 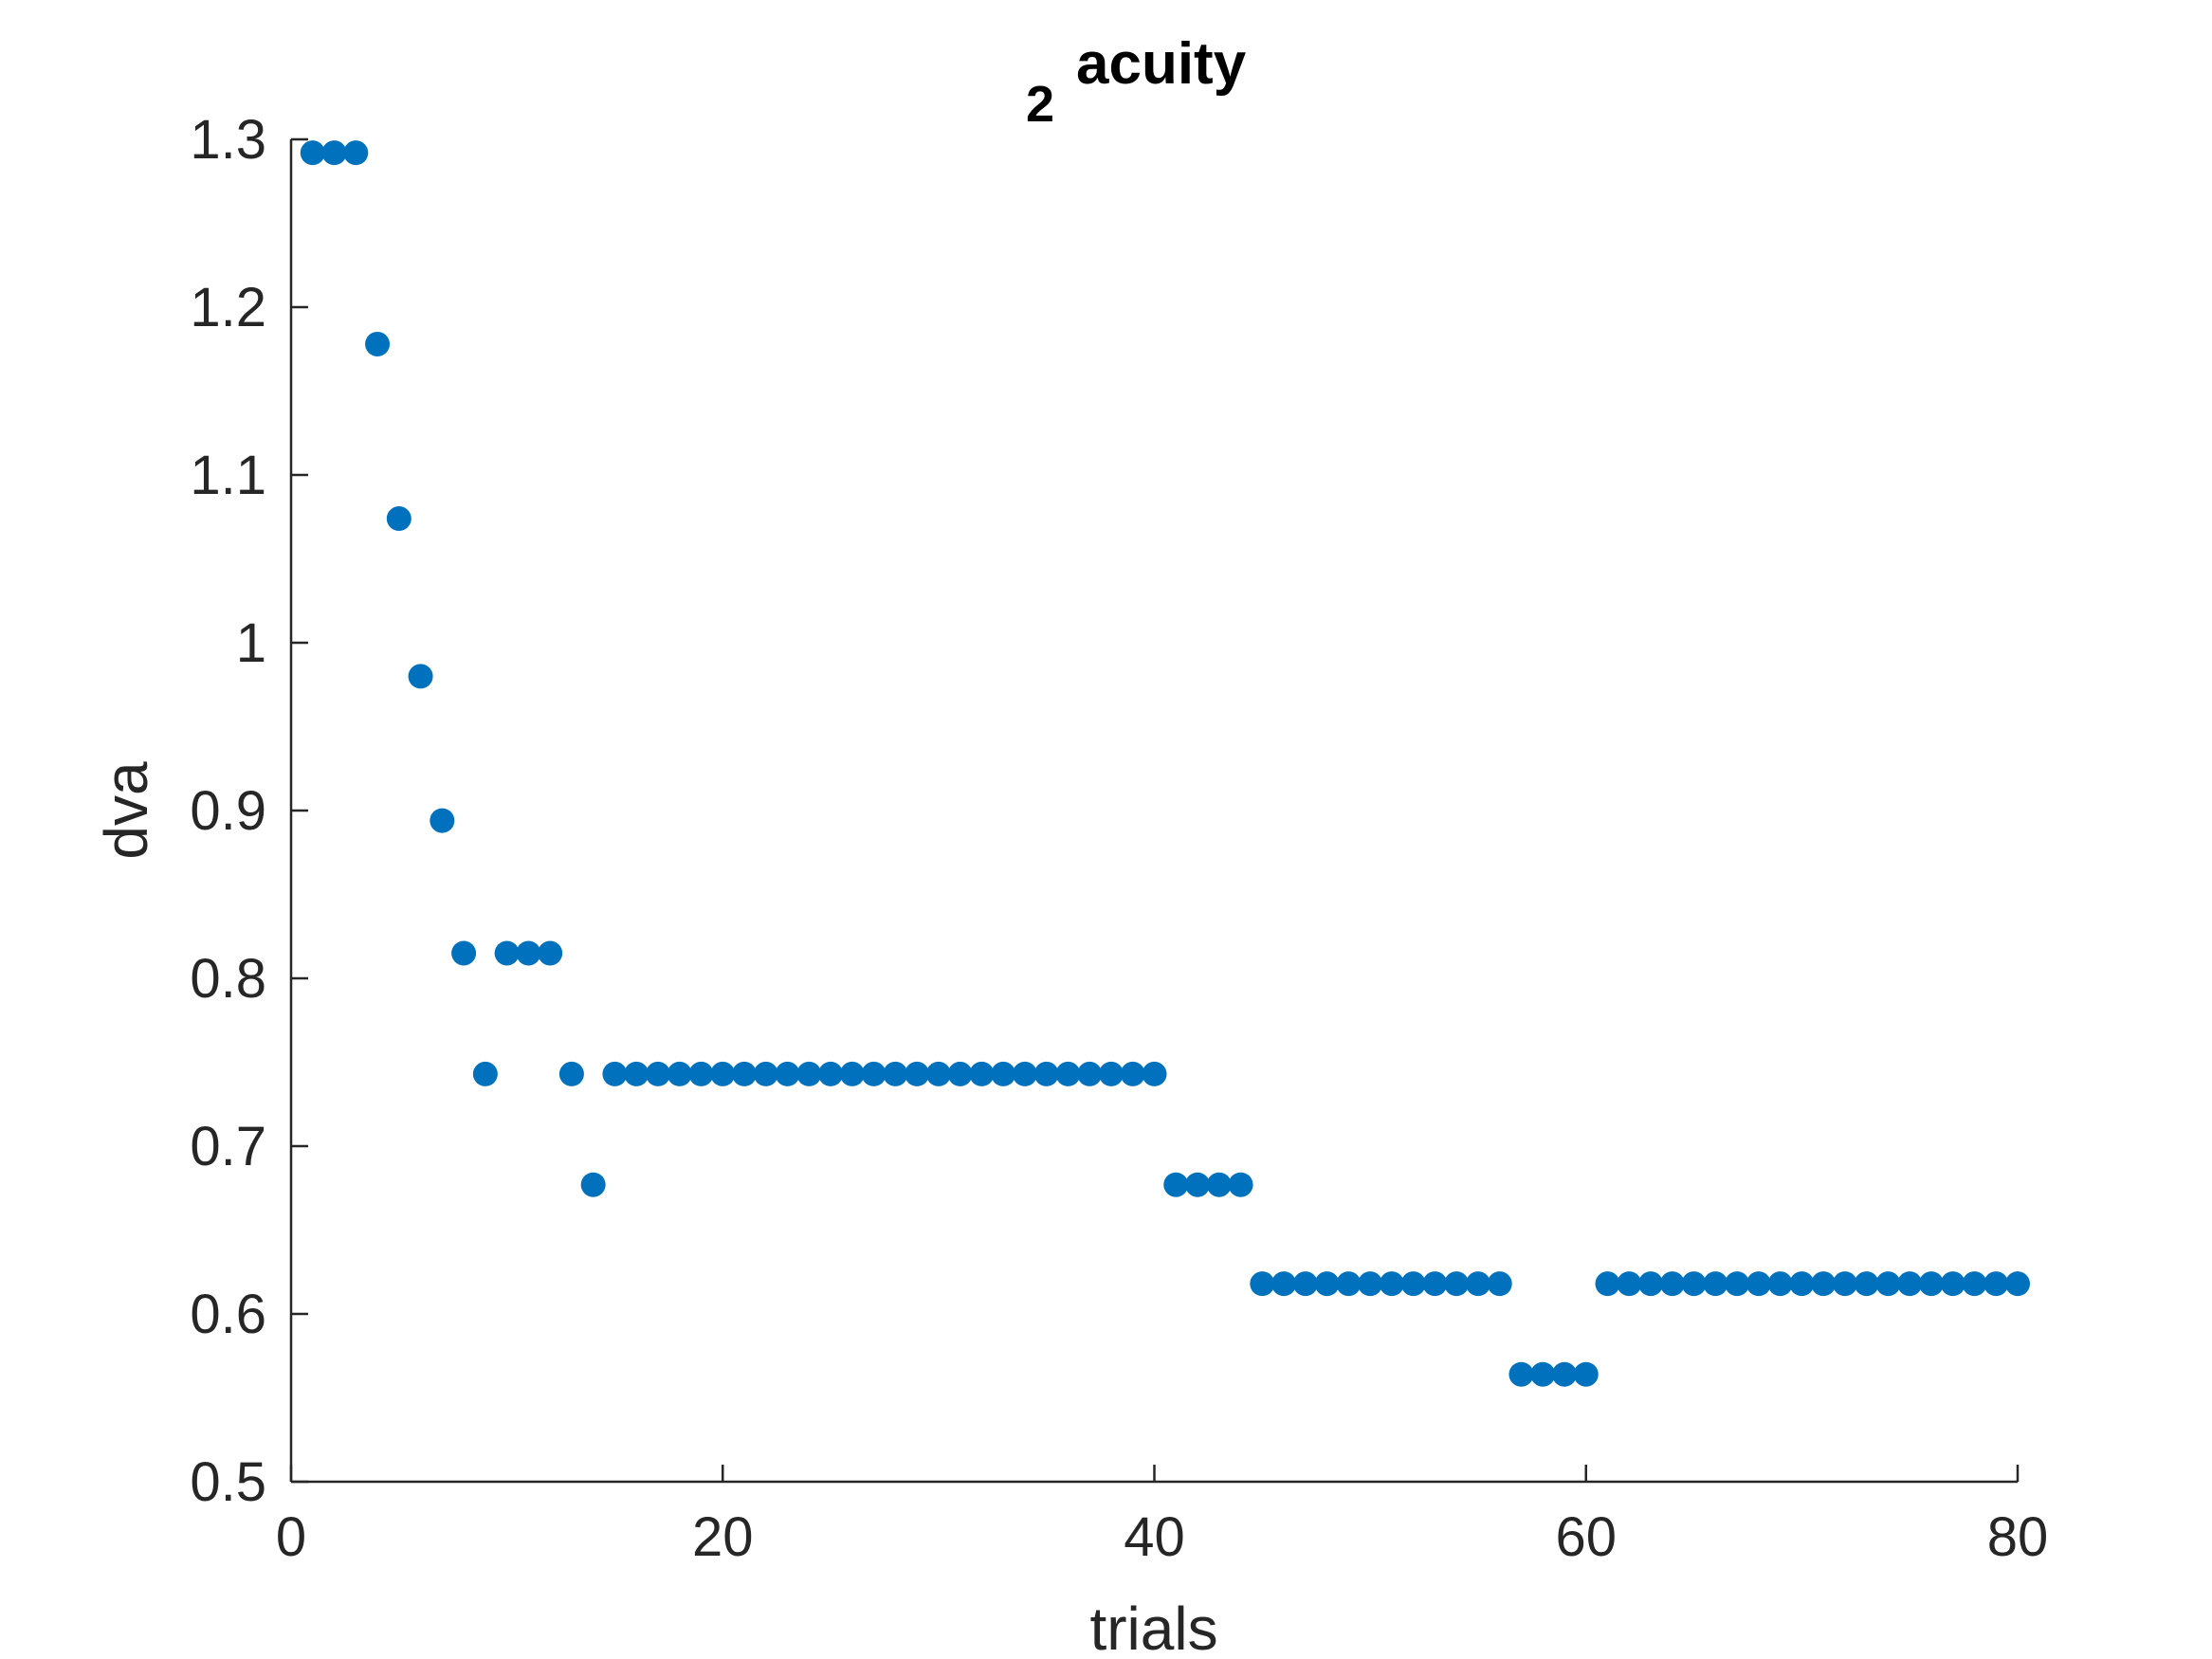 What do you see at coordinates (1040, 104) in the screenshot?
I see `chart-title-subscript: 2` at bounding box center [1040, 104].